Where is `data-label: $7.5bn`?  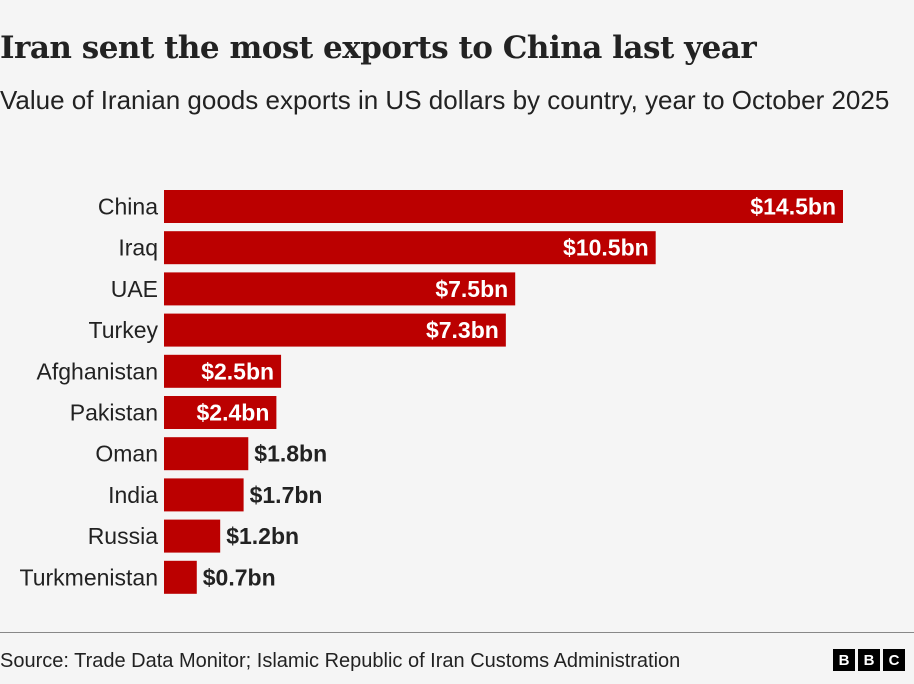
data-label: $7.5bn is located at coordinates (471, 289).